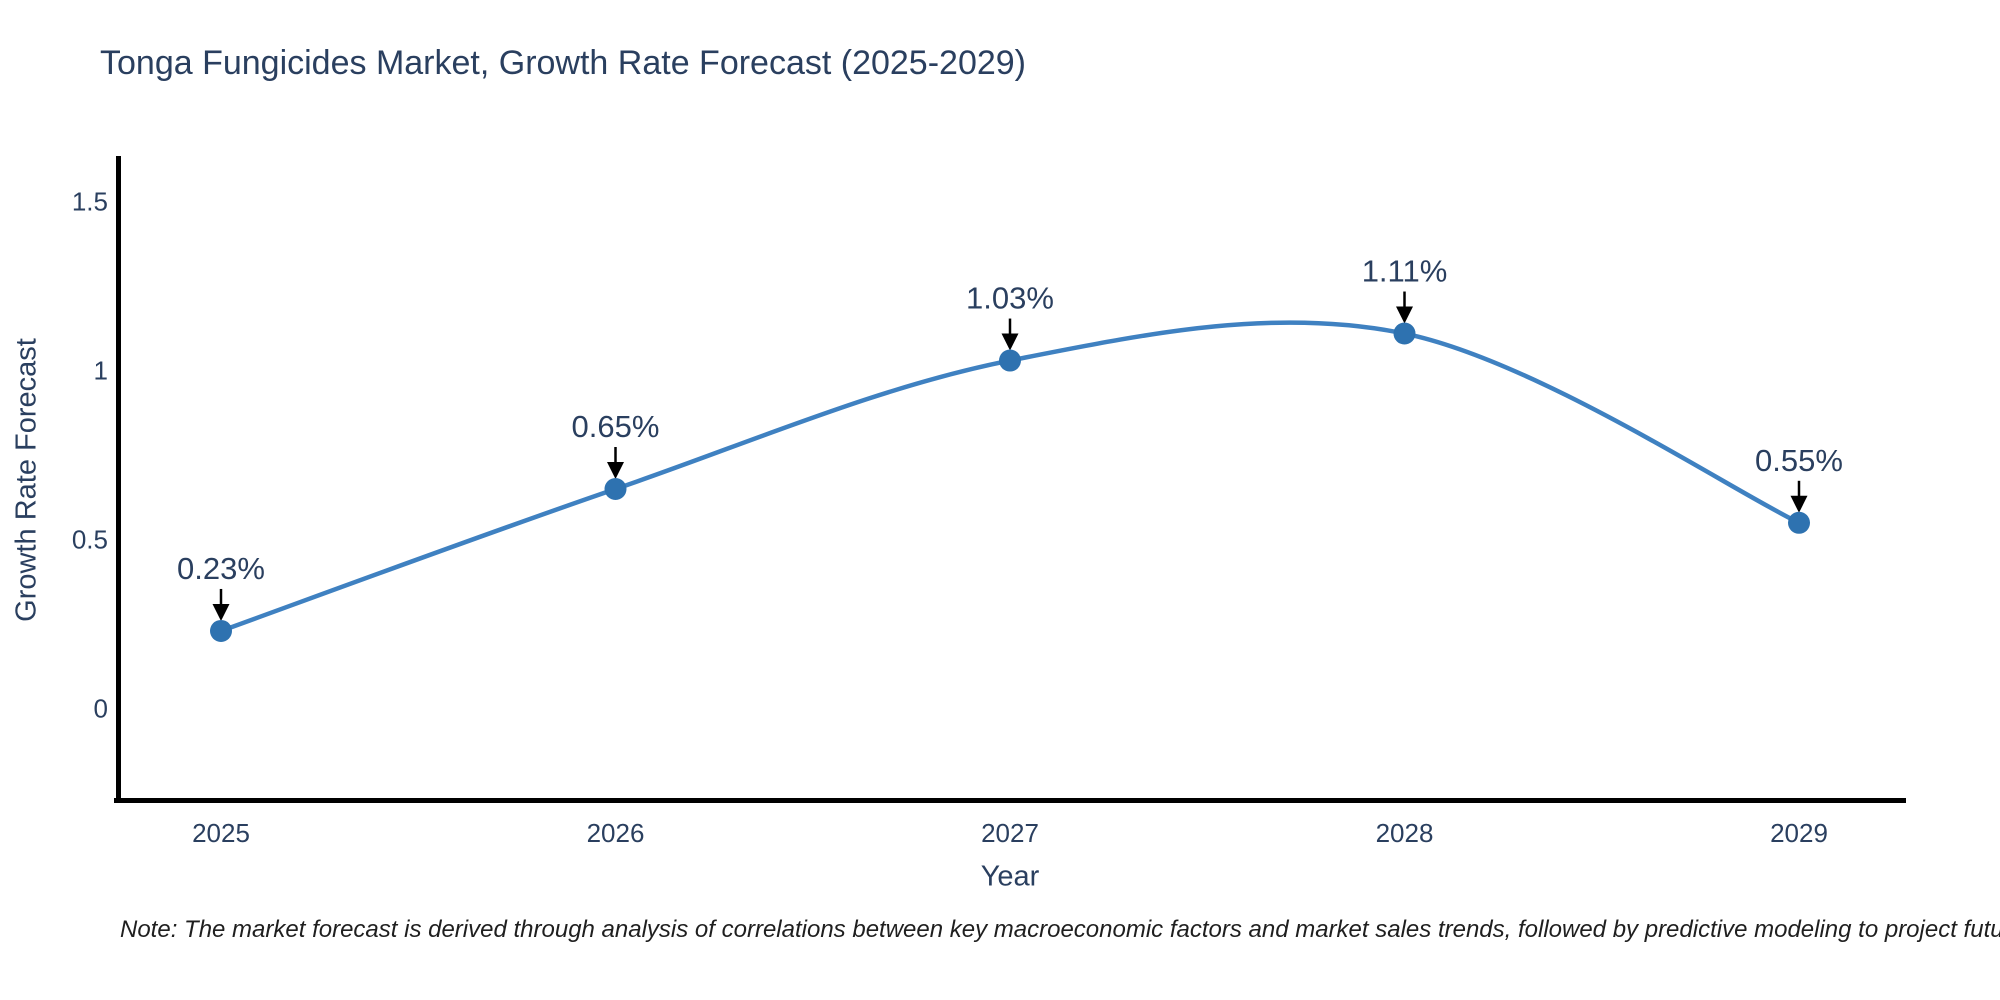 The image size is (2000, 1000). What do you see at coordinates (90, 540) in the screenshot?
I see `y-tick-label: 0.5` at bounding box center [90, 540].